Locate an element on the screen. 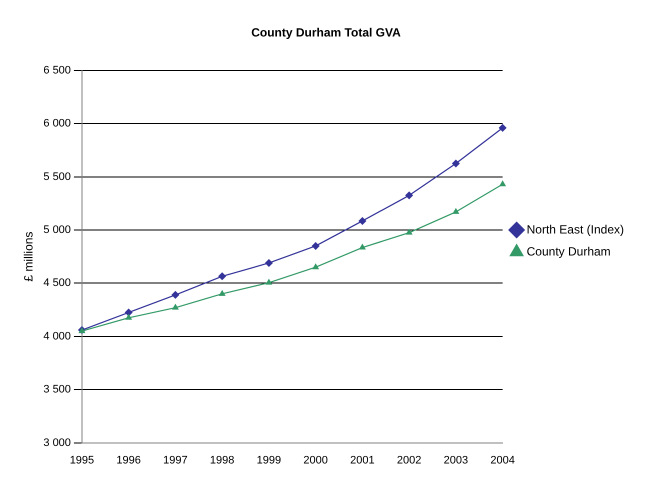 Image resolution: width=652 pixels, height=488 pixels. x-tick-label: 1998 is located at coordinates (222, 460).